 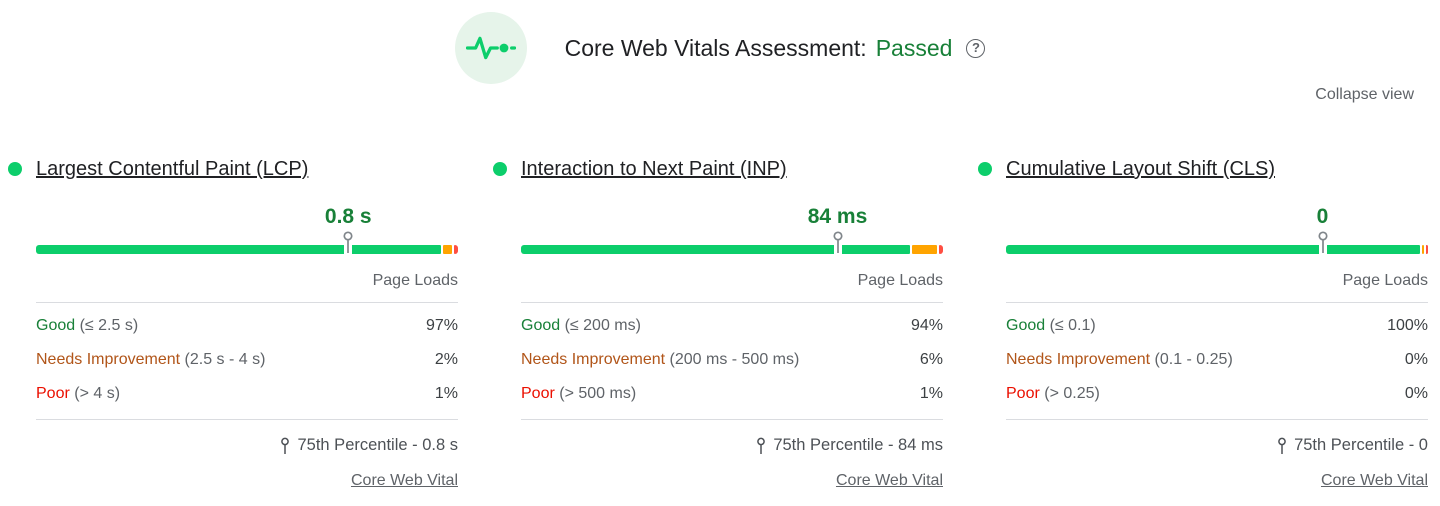 I want to click on table-row-good: Good (≤ 200 ms) 94%, so click(x=732, y=326).